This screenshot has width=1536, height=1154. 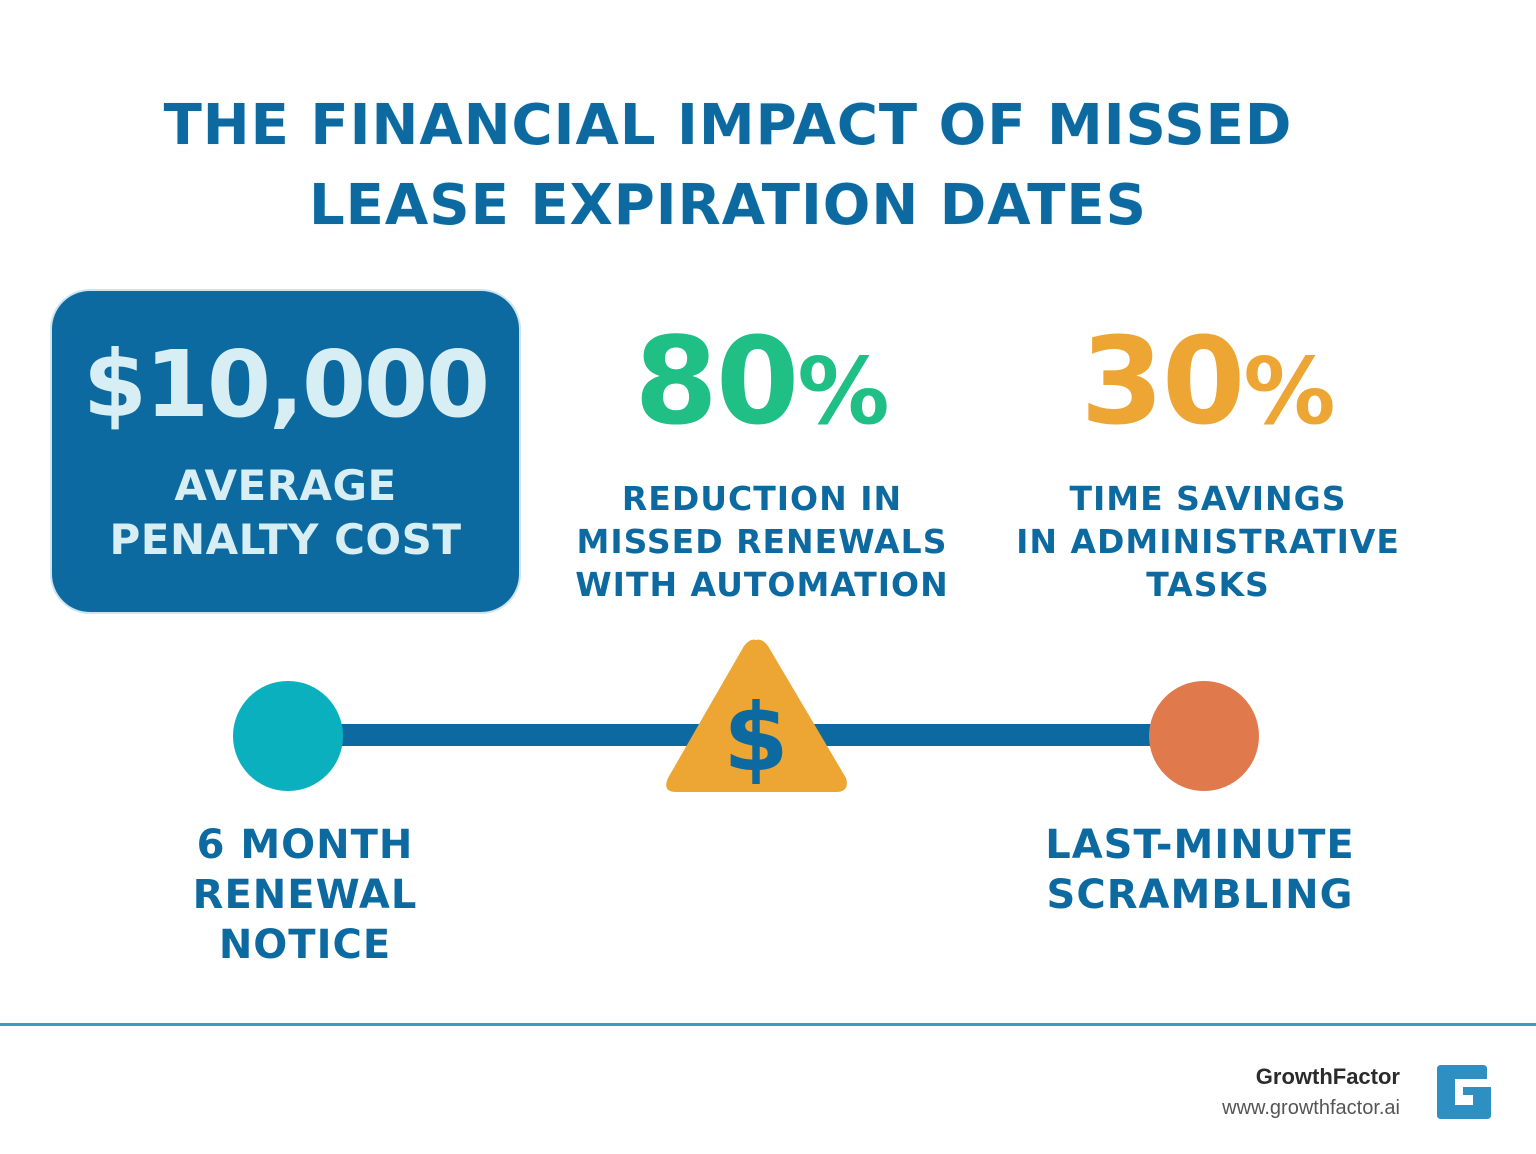 I want to click on caption-line: REDUCTION IN, so click(x=762, y=498).